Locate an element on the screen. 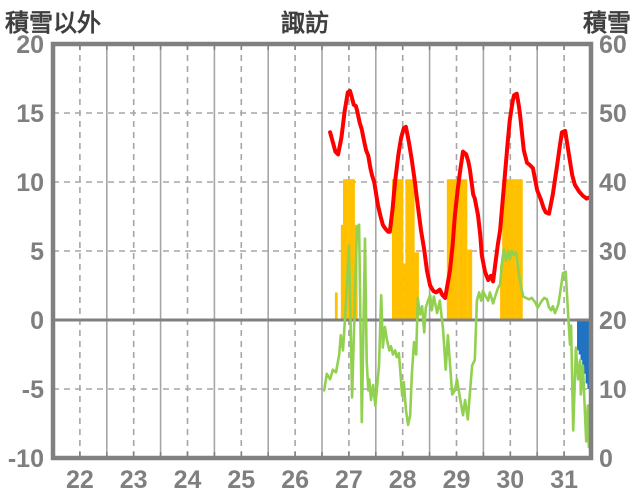  svg-text: 15 is located at coordinates (30, 114).